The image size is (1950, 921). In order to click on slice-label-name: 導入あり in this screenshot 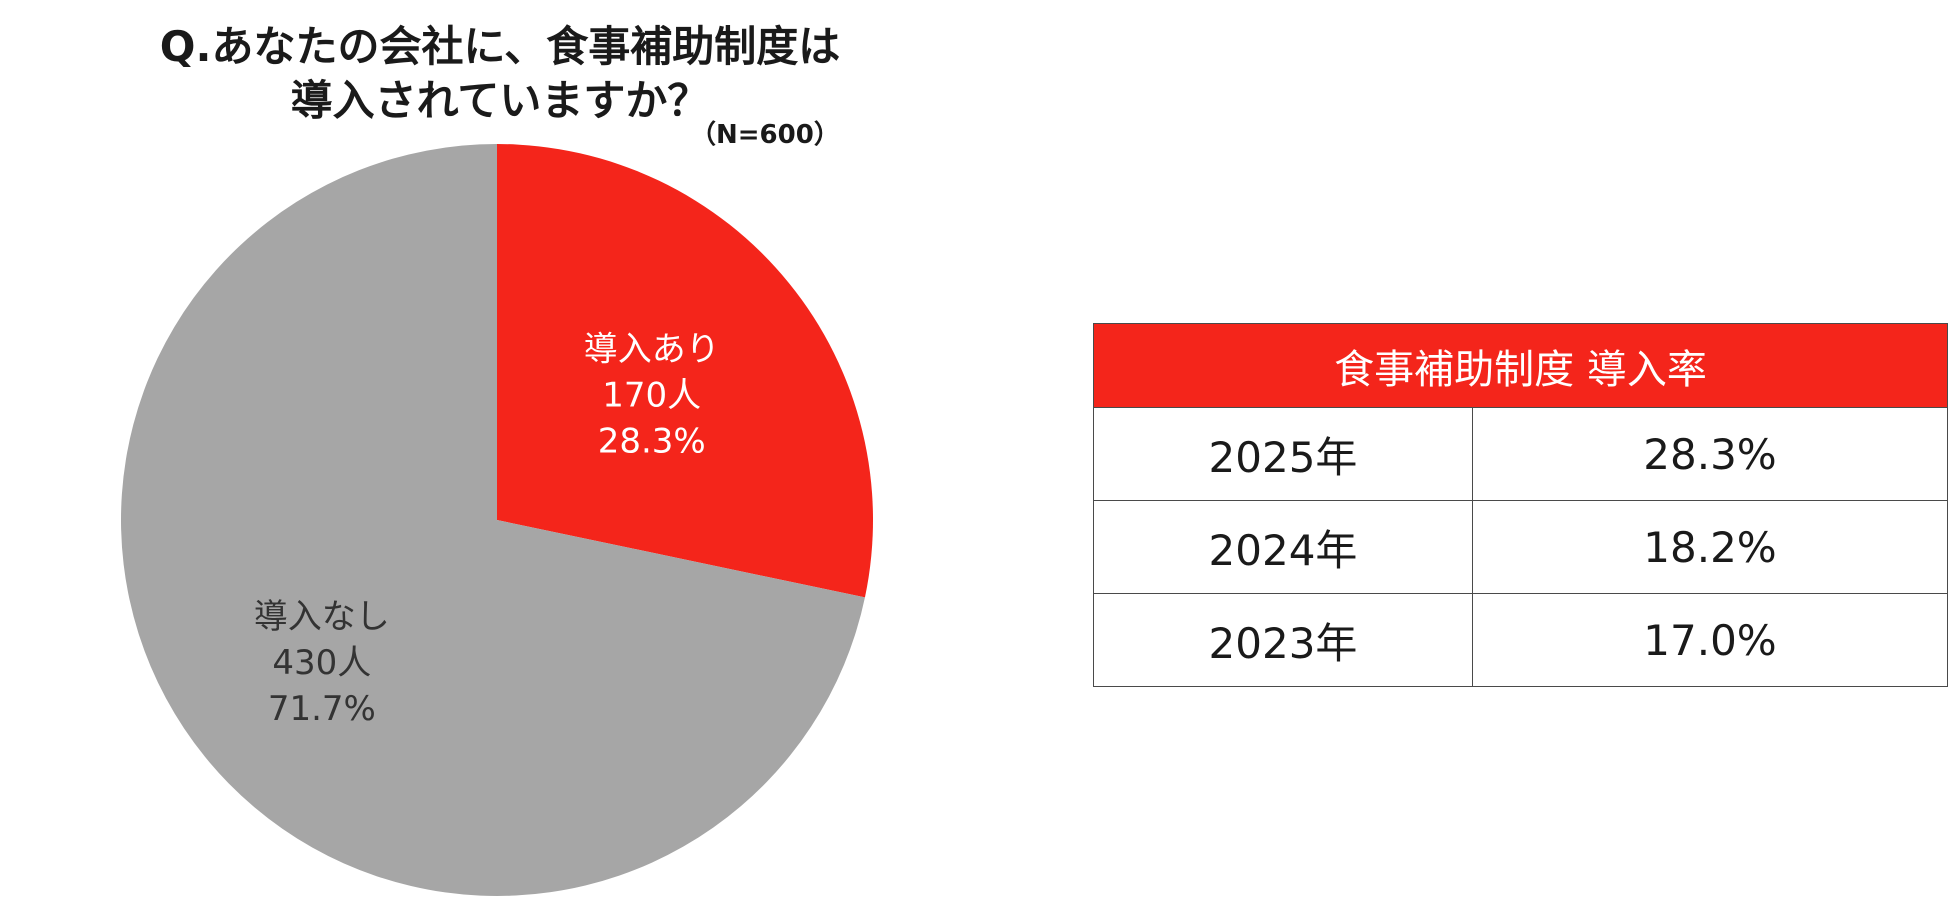, I will do `click(652, 349)`.